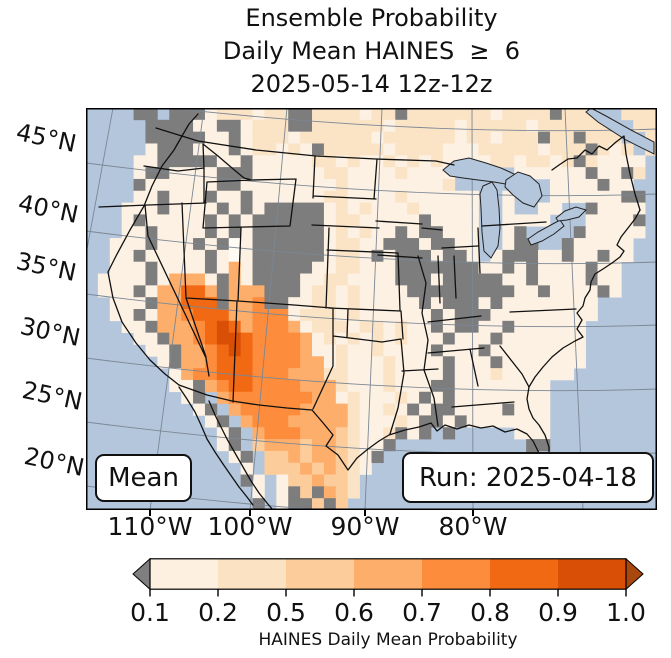 The height and width of the screenshot is (658, 671). What do you see at coordinates (371, 18) in the screenshot?
I see `title-line-1: Ensemble Probability` at bounding box center [371, 18].